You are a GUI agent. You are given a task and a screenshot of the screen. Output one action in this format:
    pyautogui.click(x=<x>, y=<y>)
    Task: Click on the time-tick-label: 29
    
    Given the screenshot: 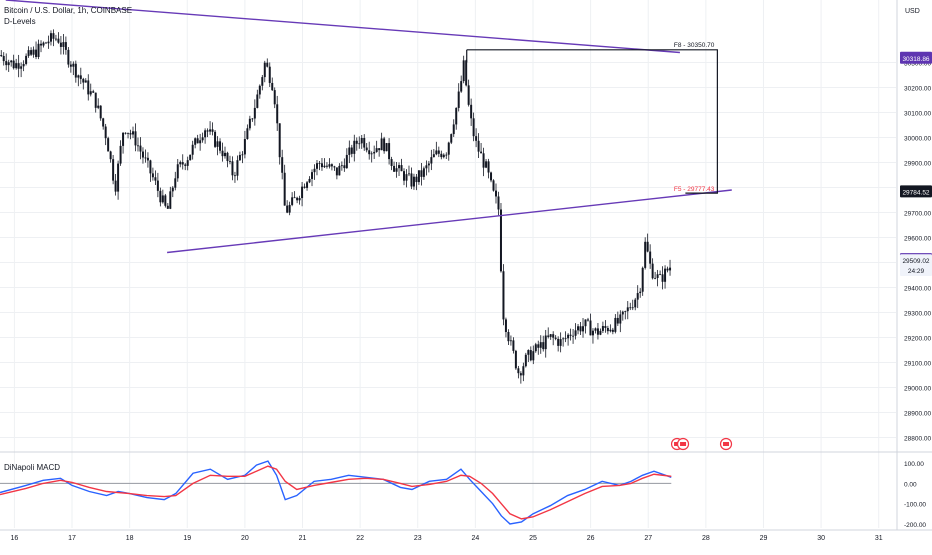 What is the action you would take?
    pyautogui.click(x=764, y=538)
    